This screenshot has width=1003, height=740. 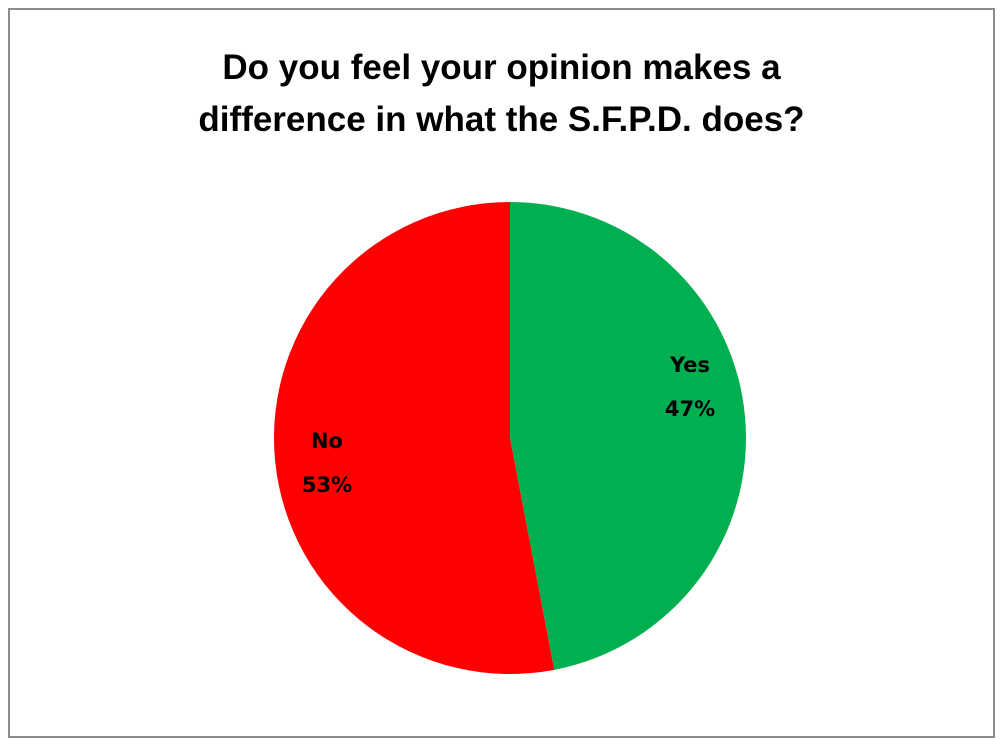 What do you see at coordinates (689, 365) in the screenshot?
I see `slice-label-yes-category: Yes` at bounding box center [689, 365].